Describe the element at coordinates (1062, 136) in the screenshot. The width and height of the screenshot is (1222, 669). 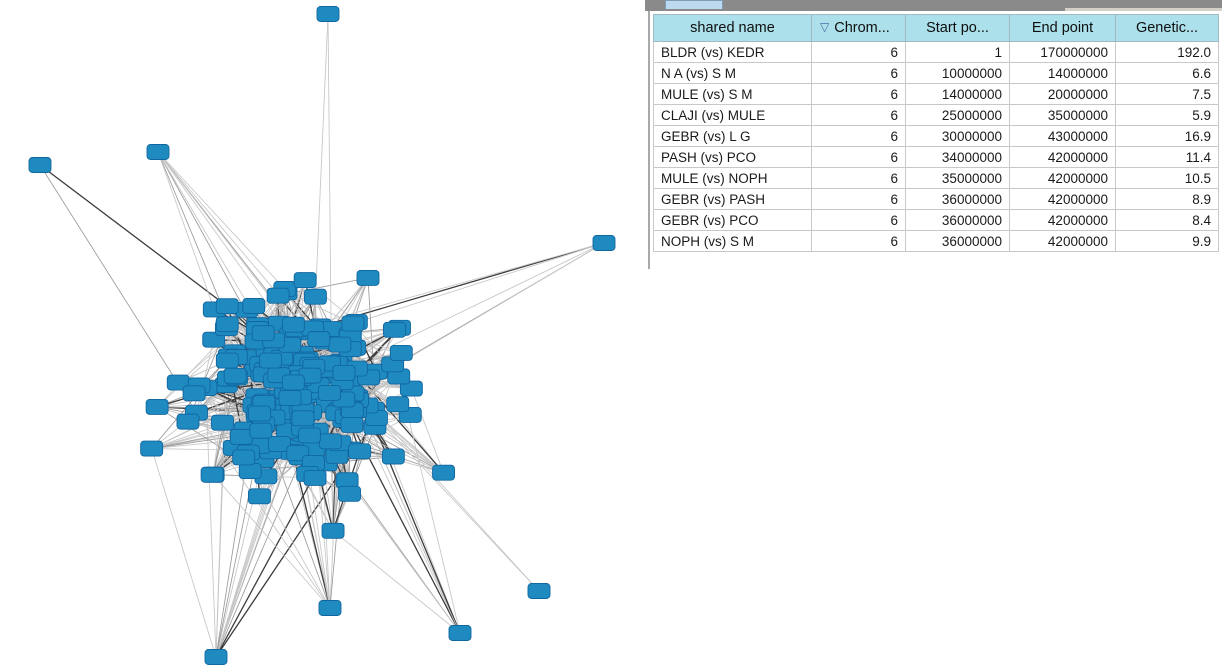
I see `cell-end_point: 43000000` at that location.